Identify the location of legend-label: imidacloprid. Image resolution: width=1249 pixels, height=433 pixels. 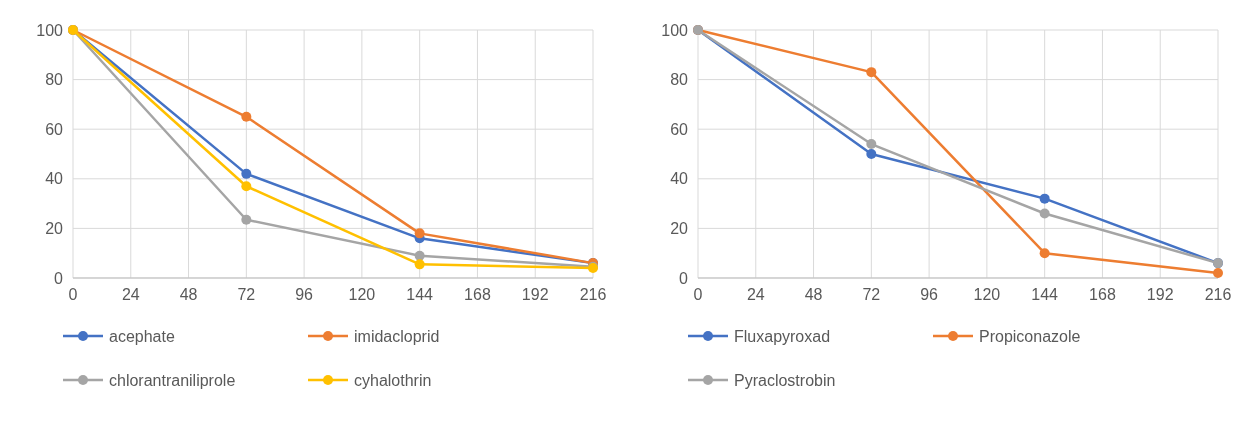
(397, 336).